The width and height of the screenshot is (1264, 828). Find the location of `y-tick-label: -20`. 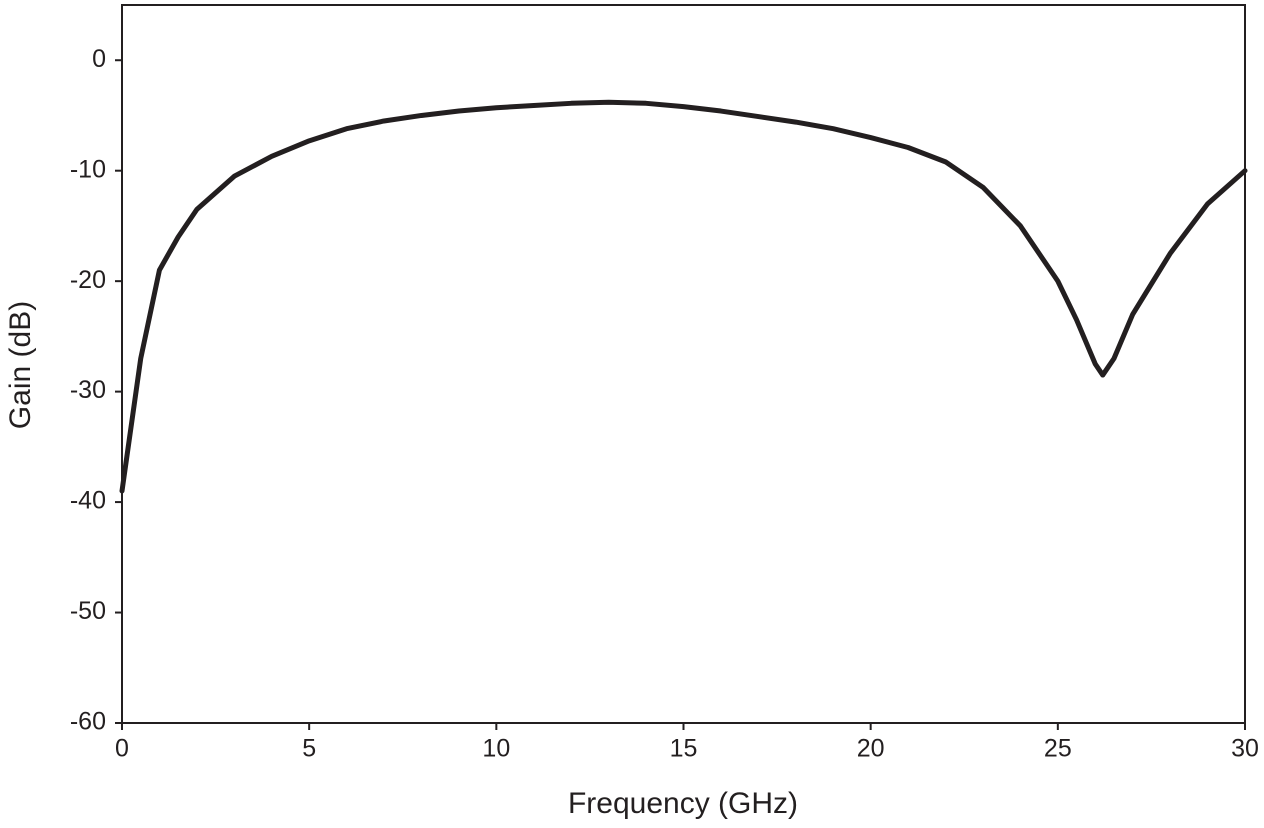

y-tick-label: -20 is located at coordinates (88, 280).